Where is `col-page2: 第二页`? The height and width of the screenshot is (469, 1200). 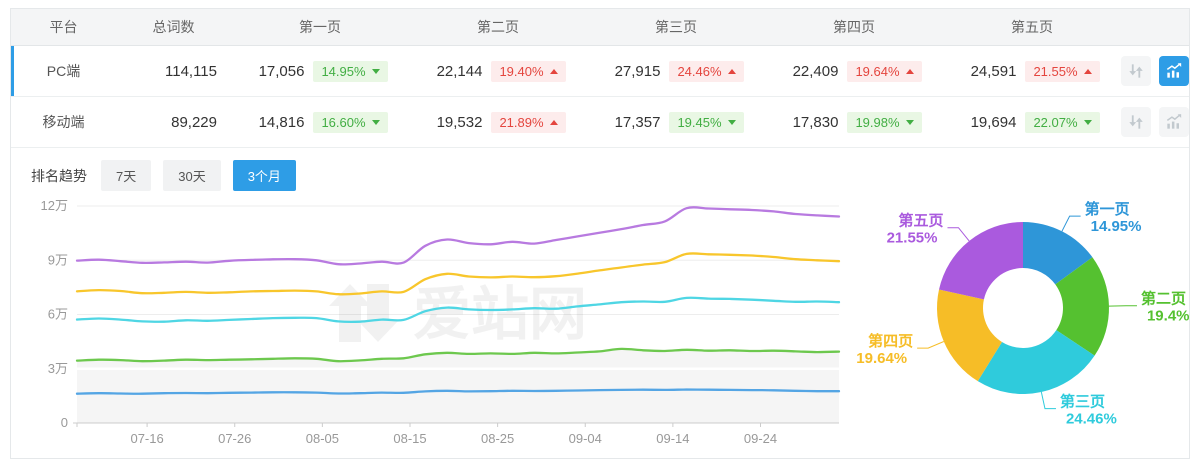 col-page2: 第二页 is located at coordinates (498, 27).